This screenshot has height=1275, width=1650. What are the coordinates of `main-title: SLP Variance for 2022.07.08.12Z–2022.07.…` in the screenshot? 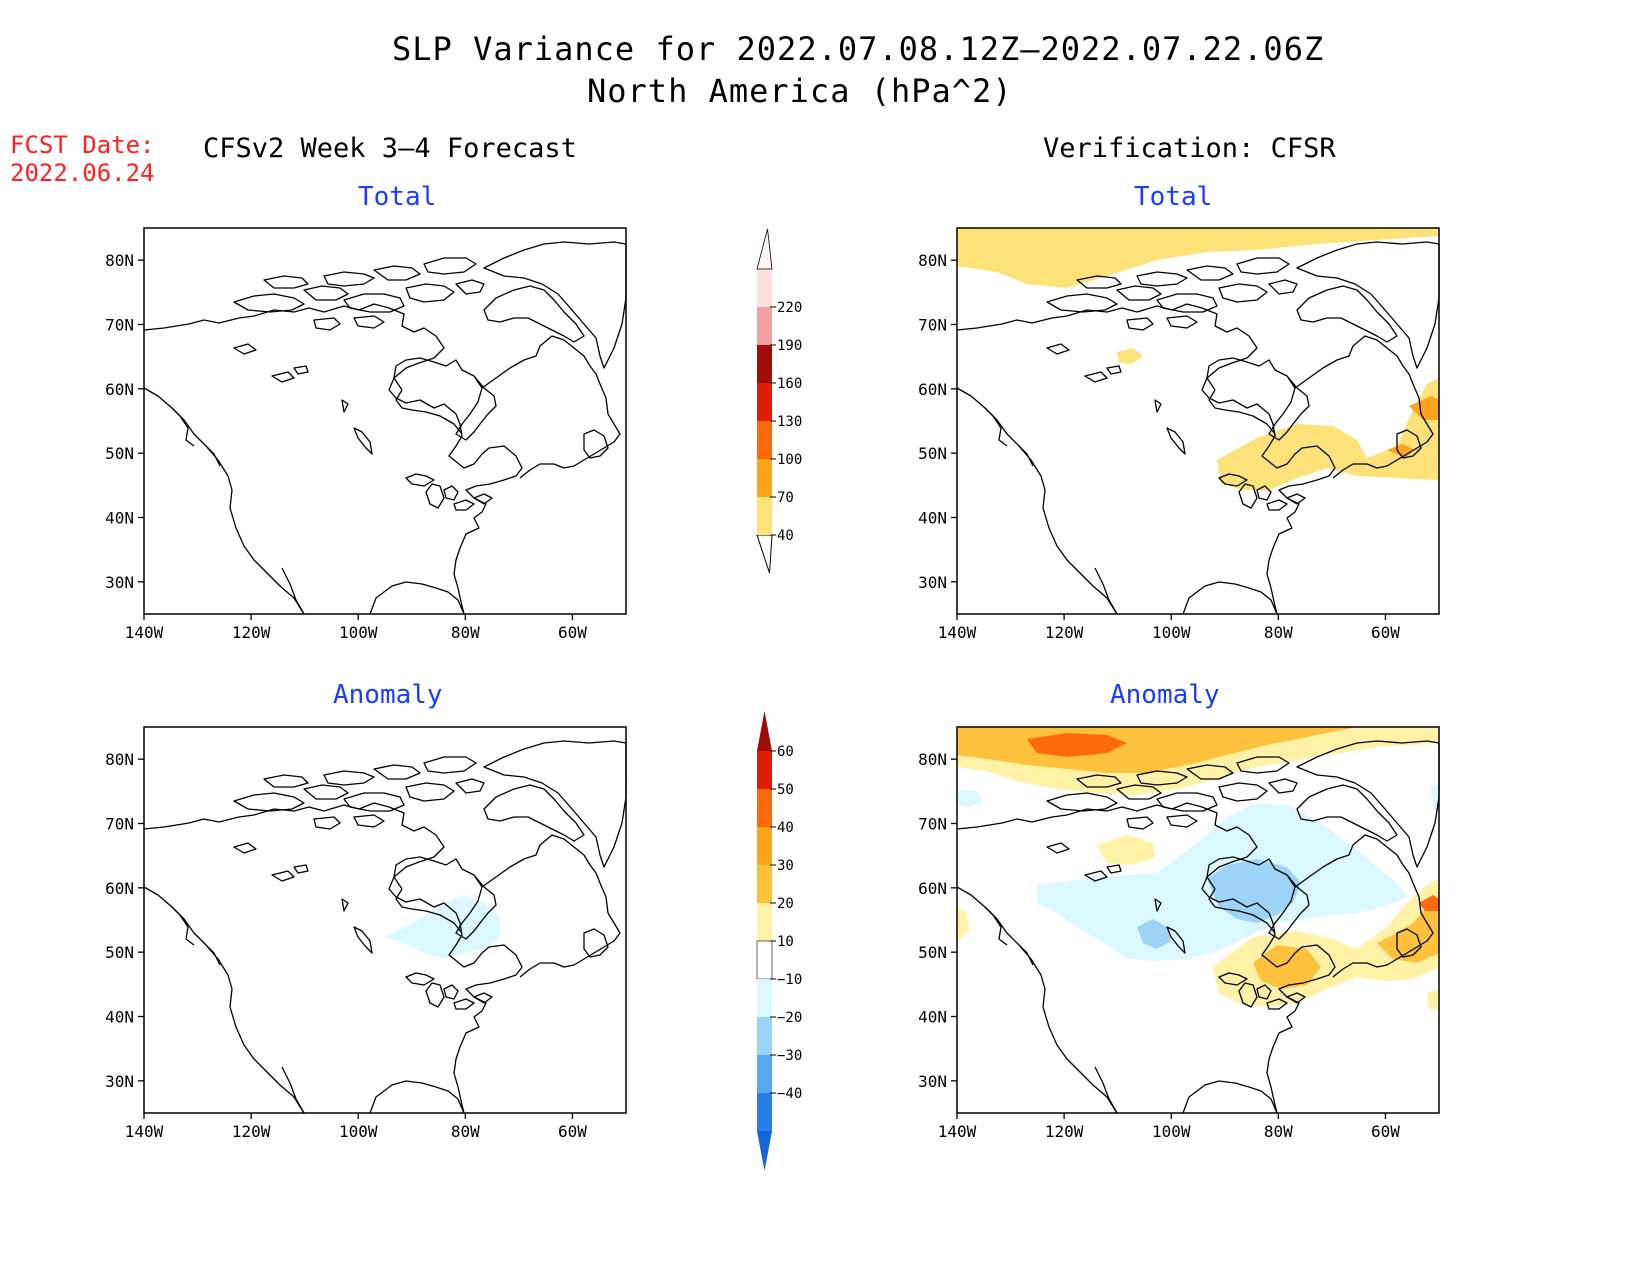 It's located at (858, 49).